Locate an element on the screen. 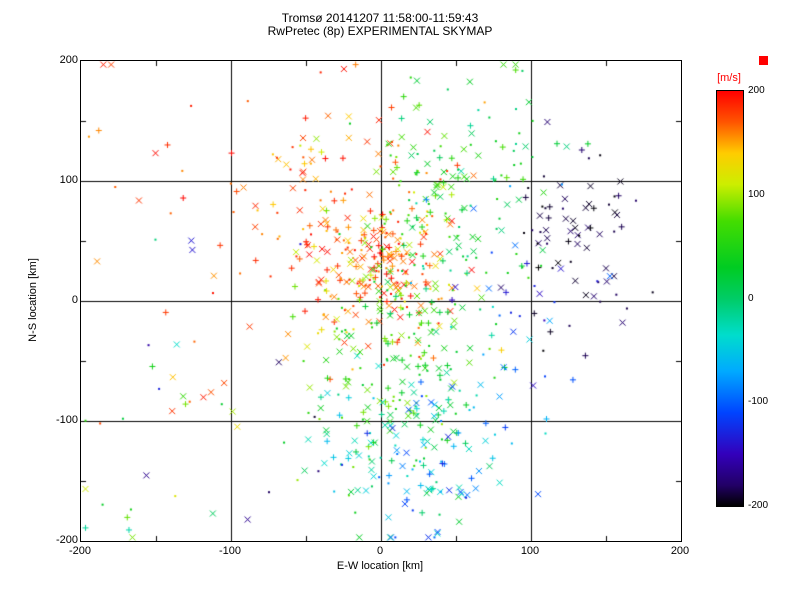 The height and width of the screenshot is (600, 800). colorbar-tick-label: 0 is located at coordinates (751, 298).